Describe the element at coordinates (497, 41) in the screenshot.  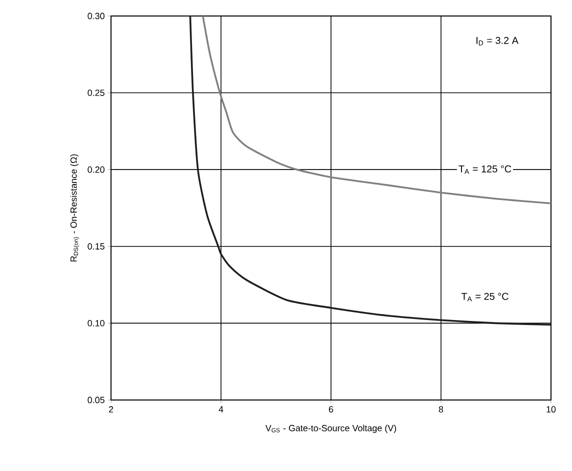
I see `annotation: I$_{D}$ = 3.2 A` at that location.